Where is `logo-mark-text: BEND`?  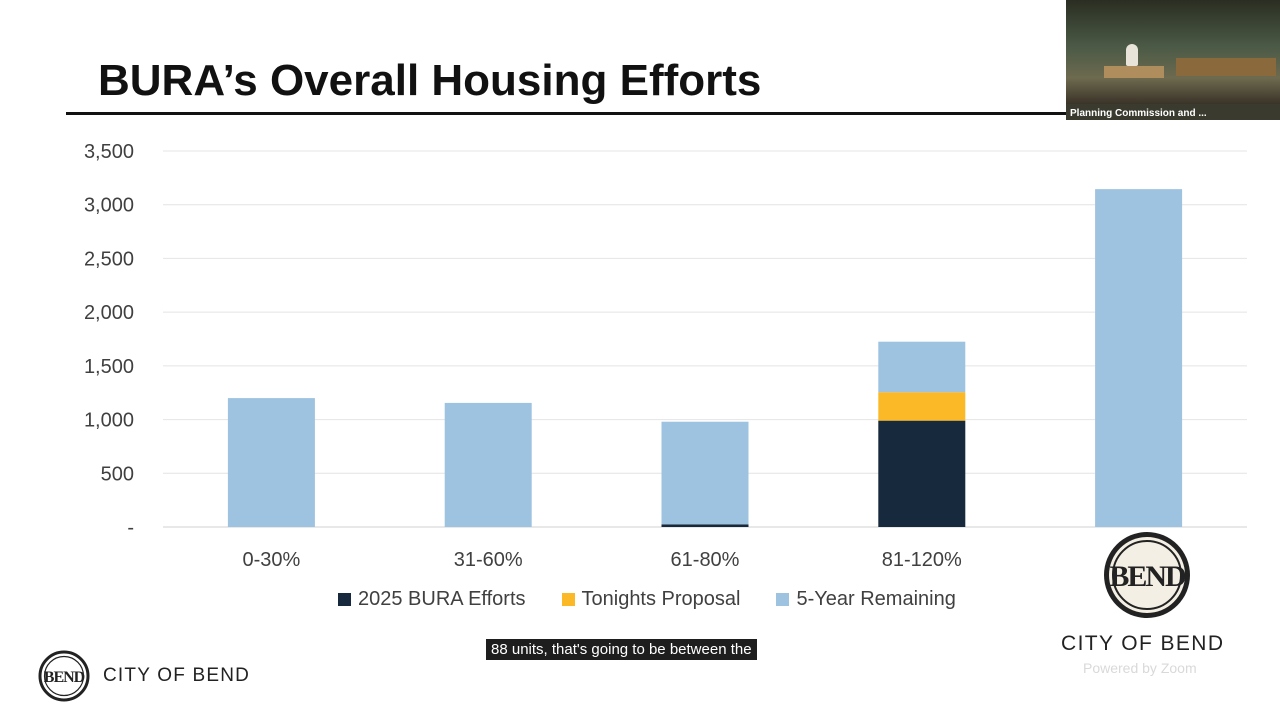 logo-mark-text: BEND is located at coordinates (64, 677).